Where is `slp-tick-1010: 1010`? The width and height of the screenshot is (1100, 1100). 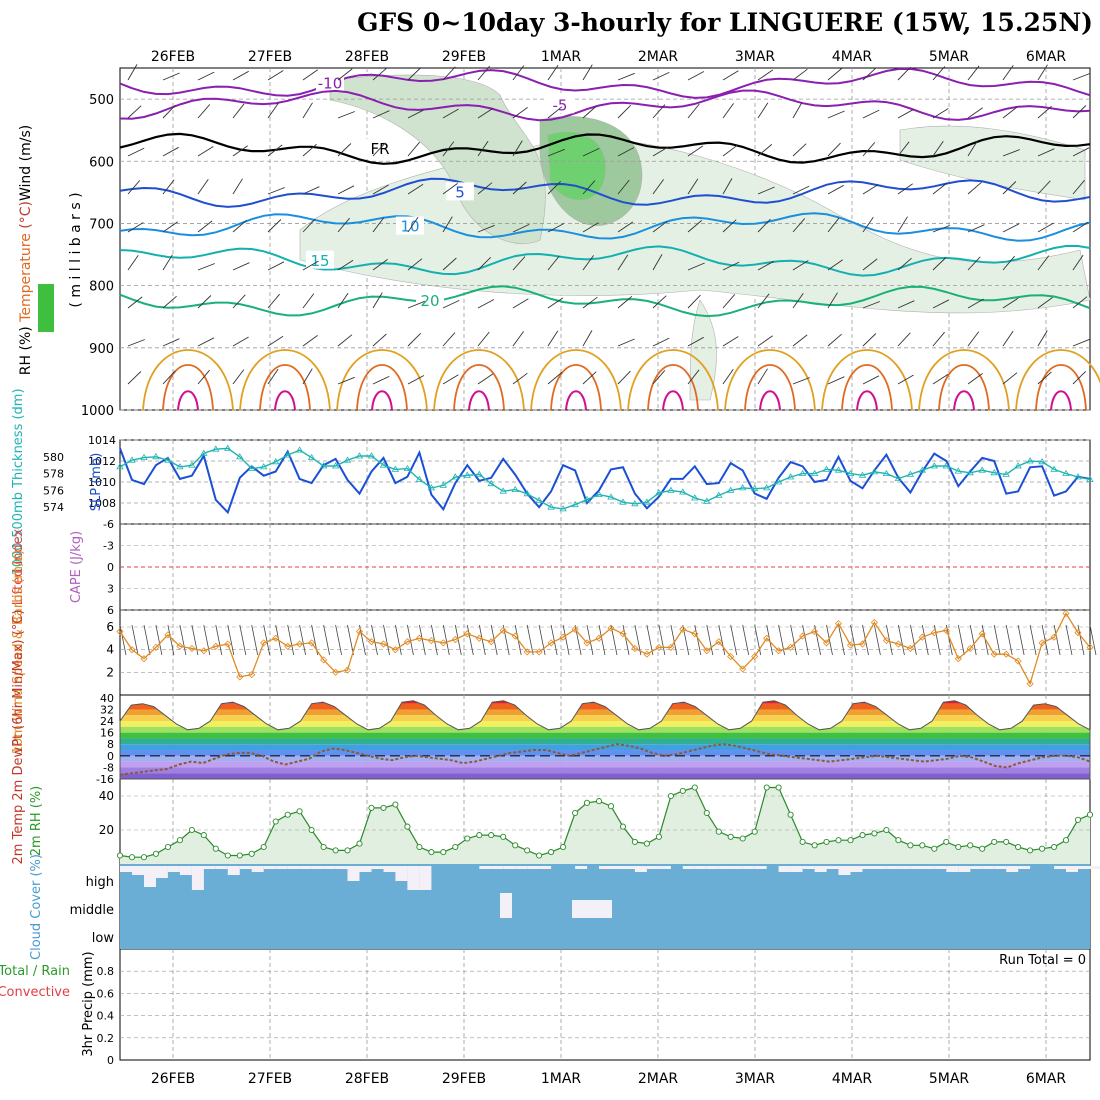 slp-tick-1010: 1010 is located at coordinates (102, 482).